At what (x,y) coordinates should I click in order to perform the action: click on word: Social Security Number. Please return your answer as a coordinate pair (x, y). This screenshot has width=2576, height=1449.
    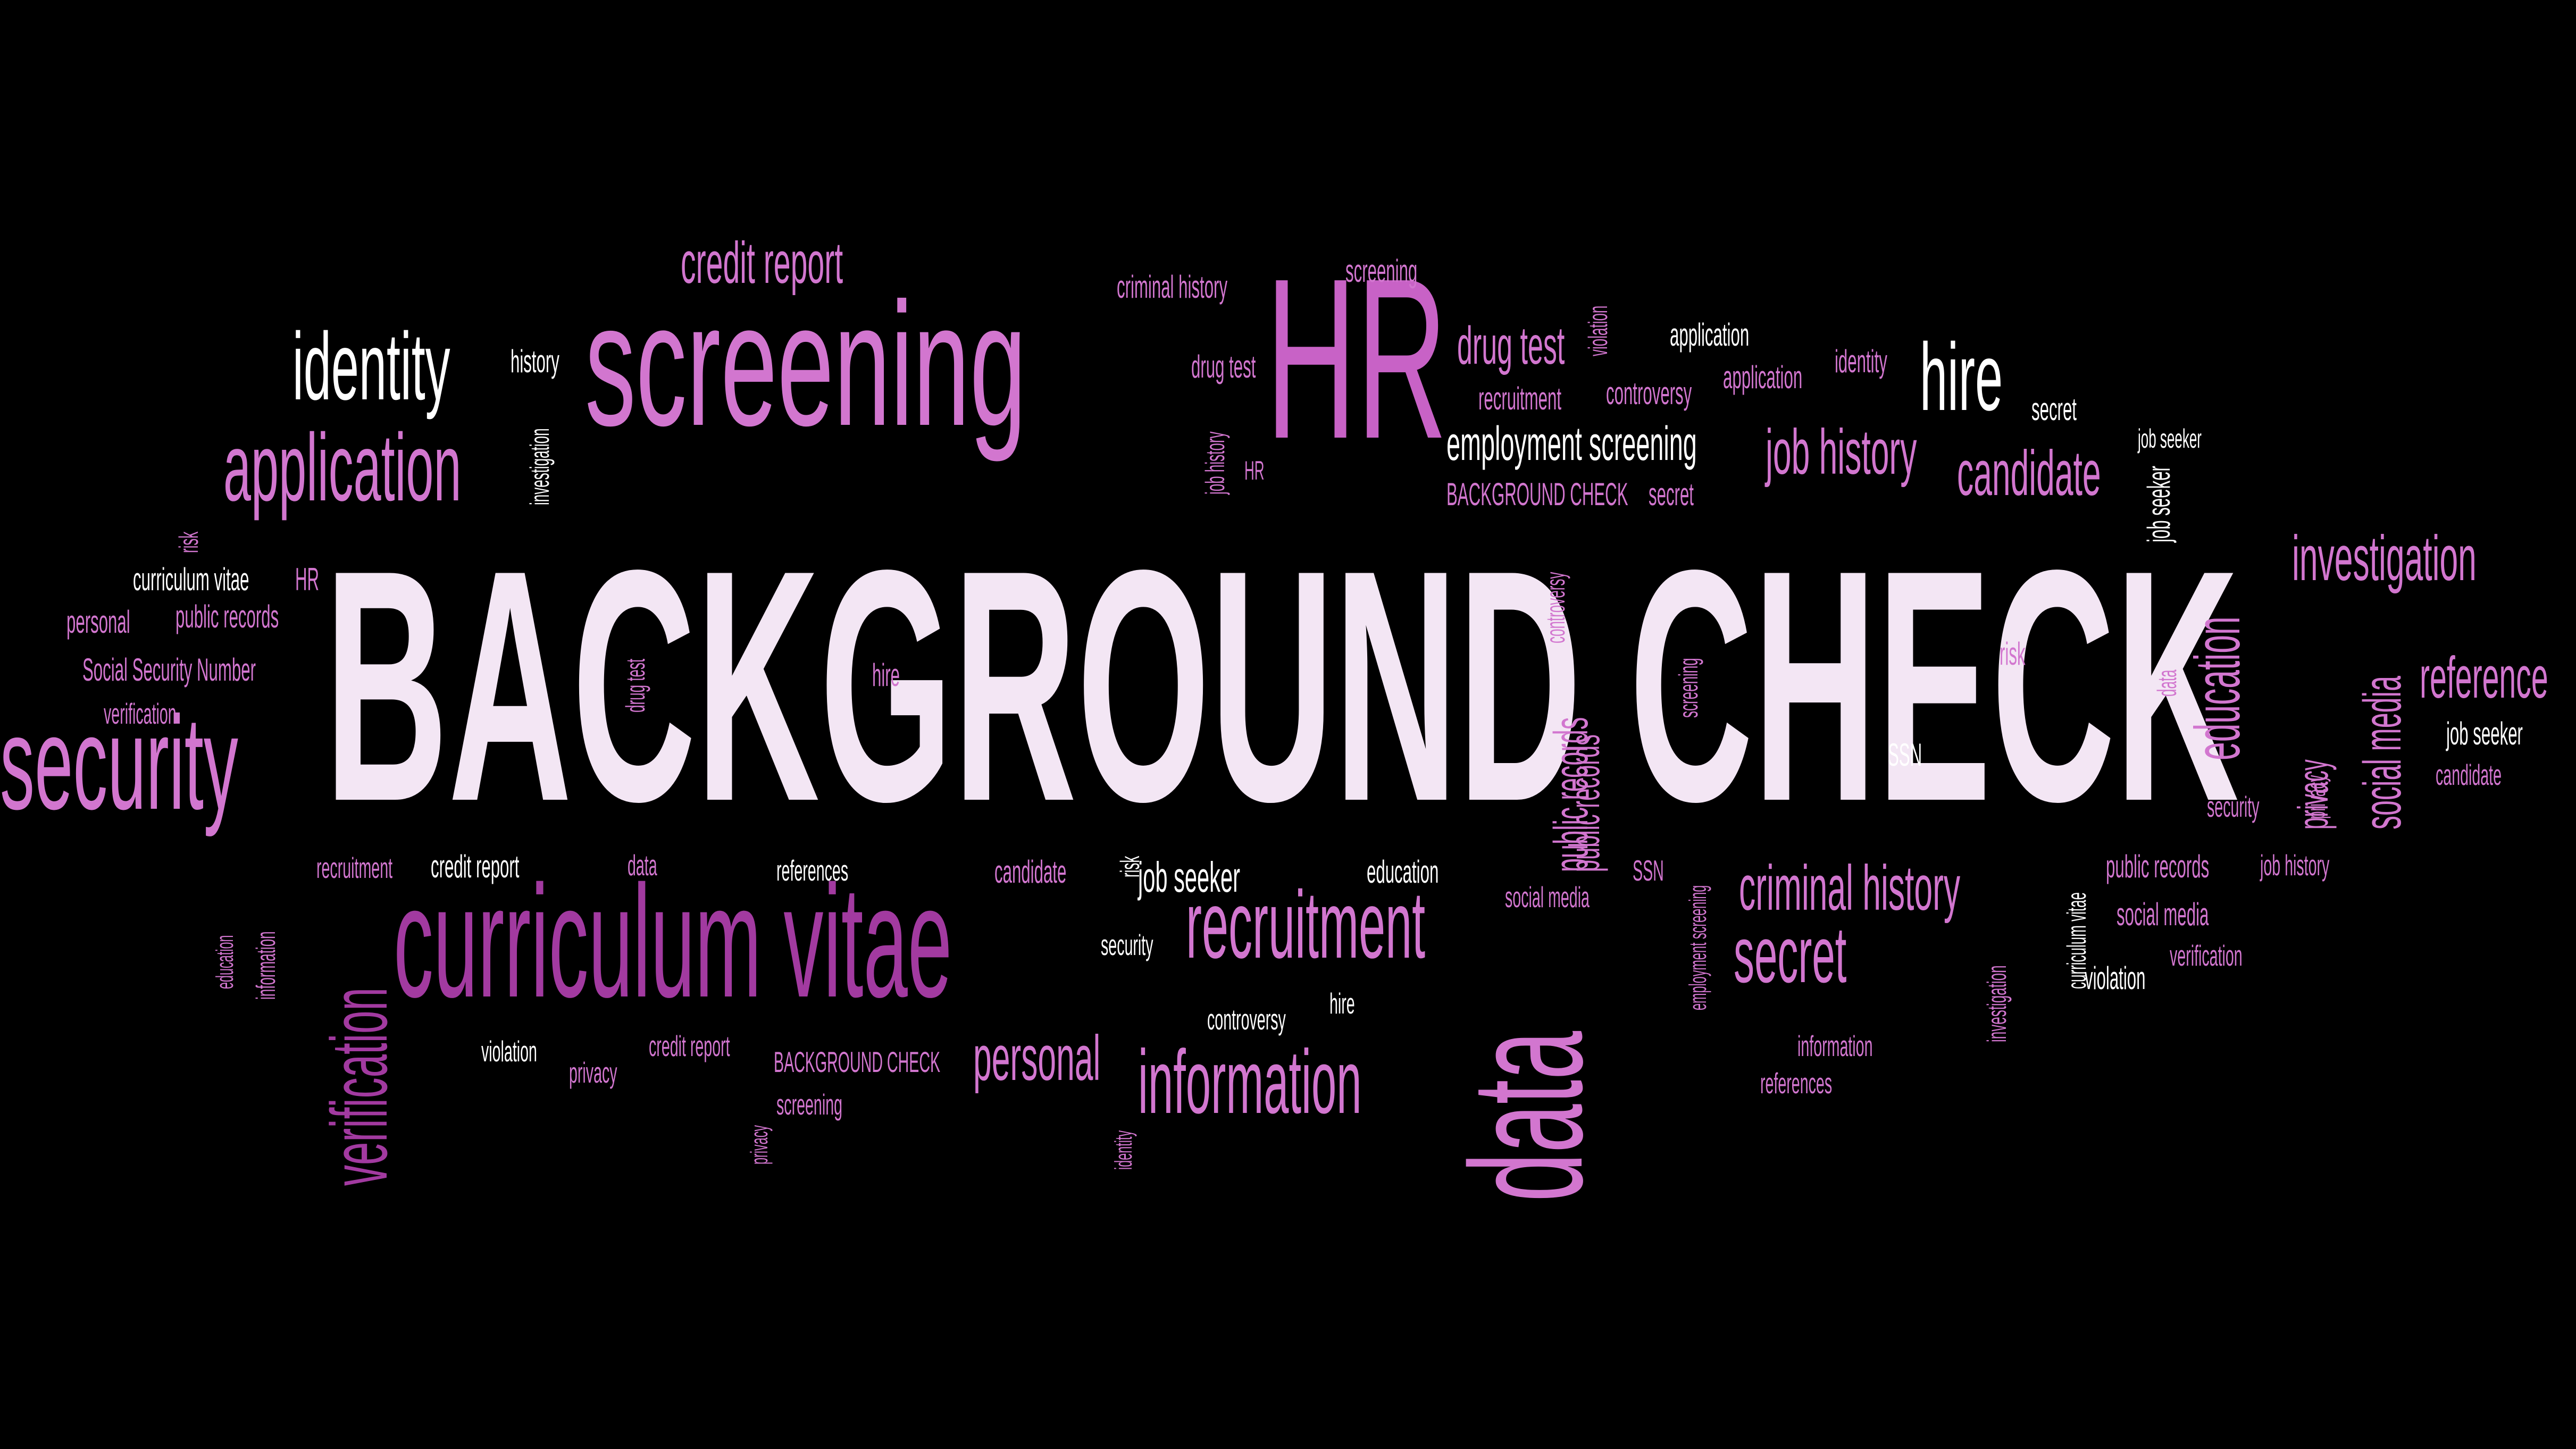
    Looking at the image, I should click on (169, 670).